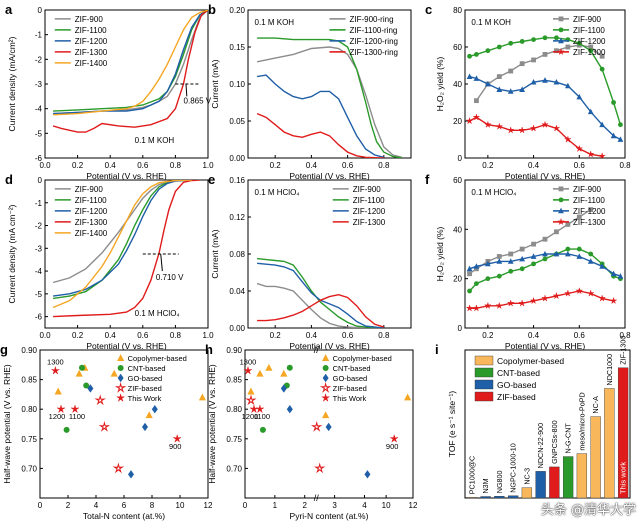 The width and height of the screenshot is (640, 521). I want to click on bar-N3M, so click(485, 497).